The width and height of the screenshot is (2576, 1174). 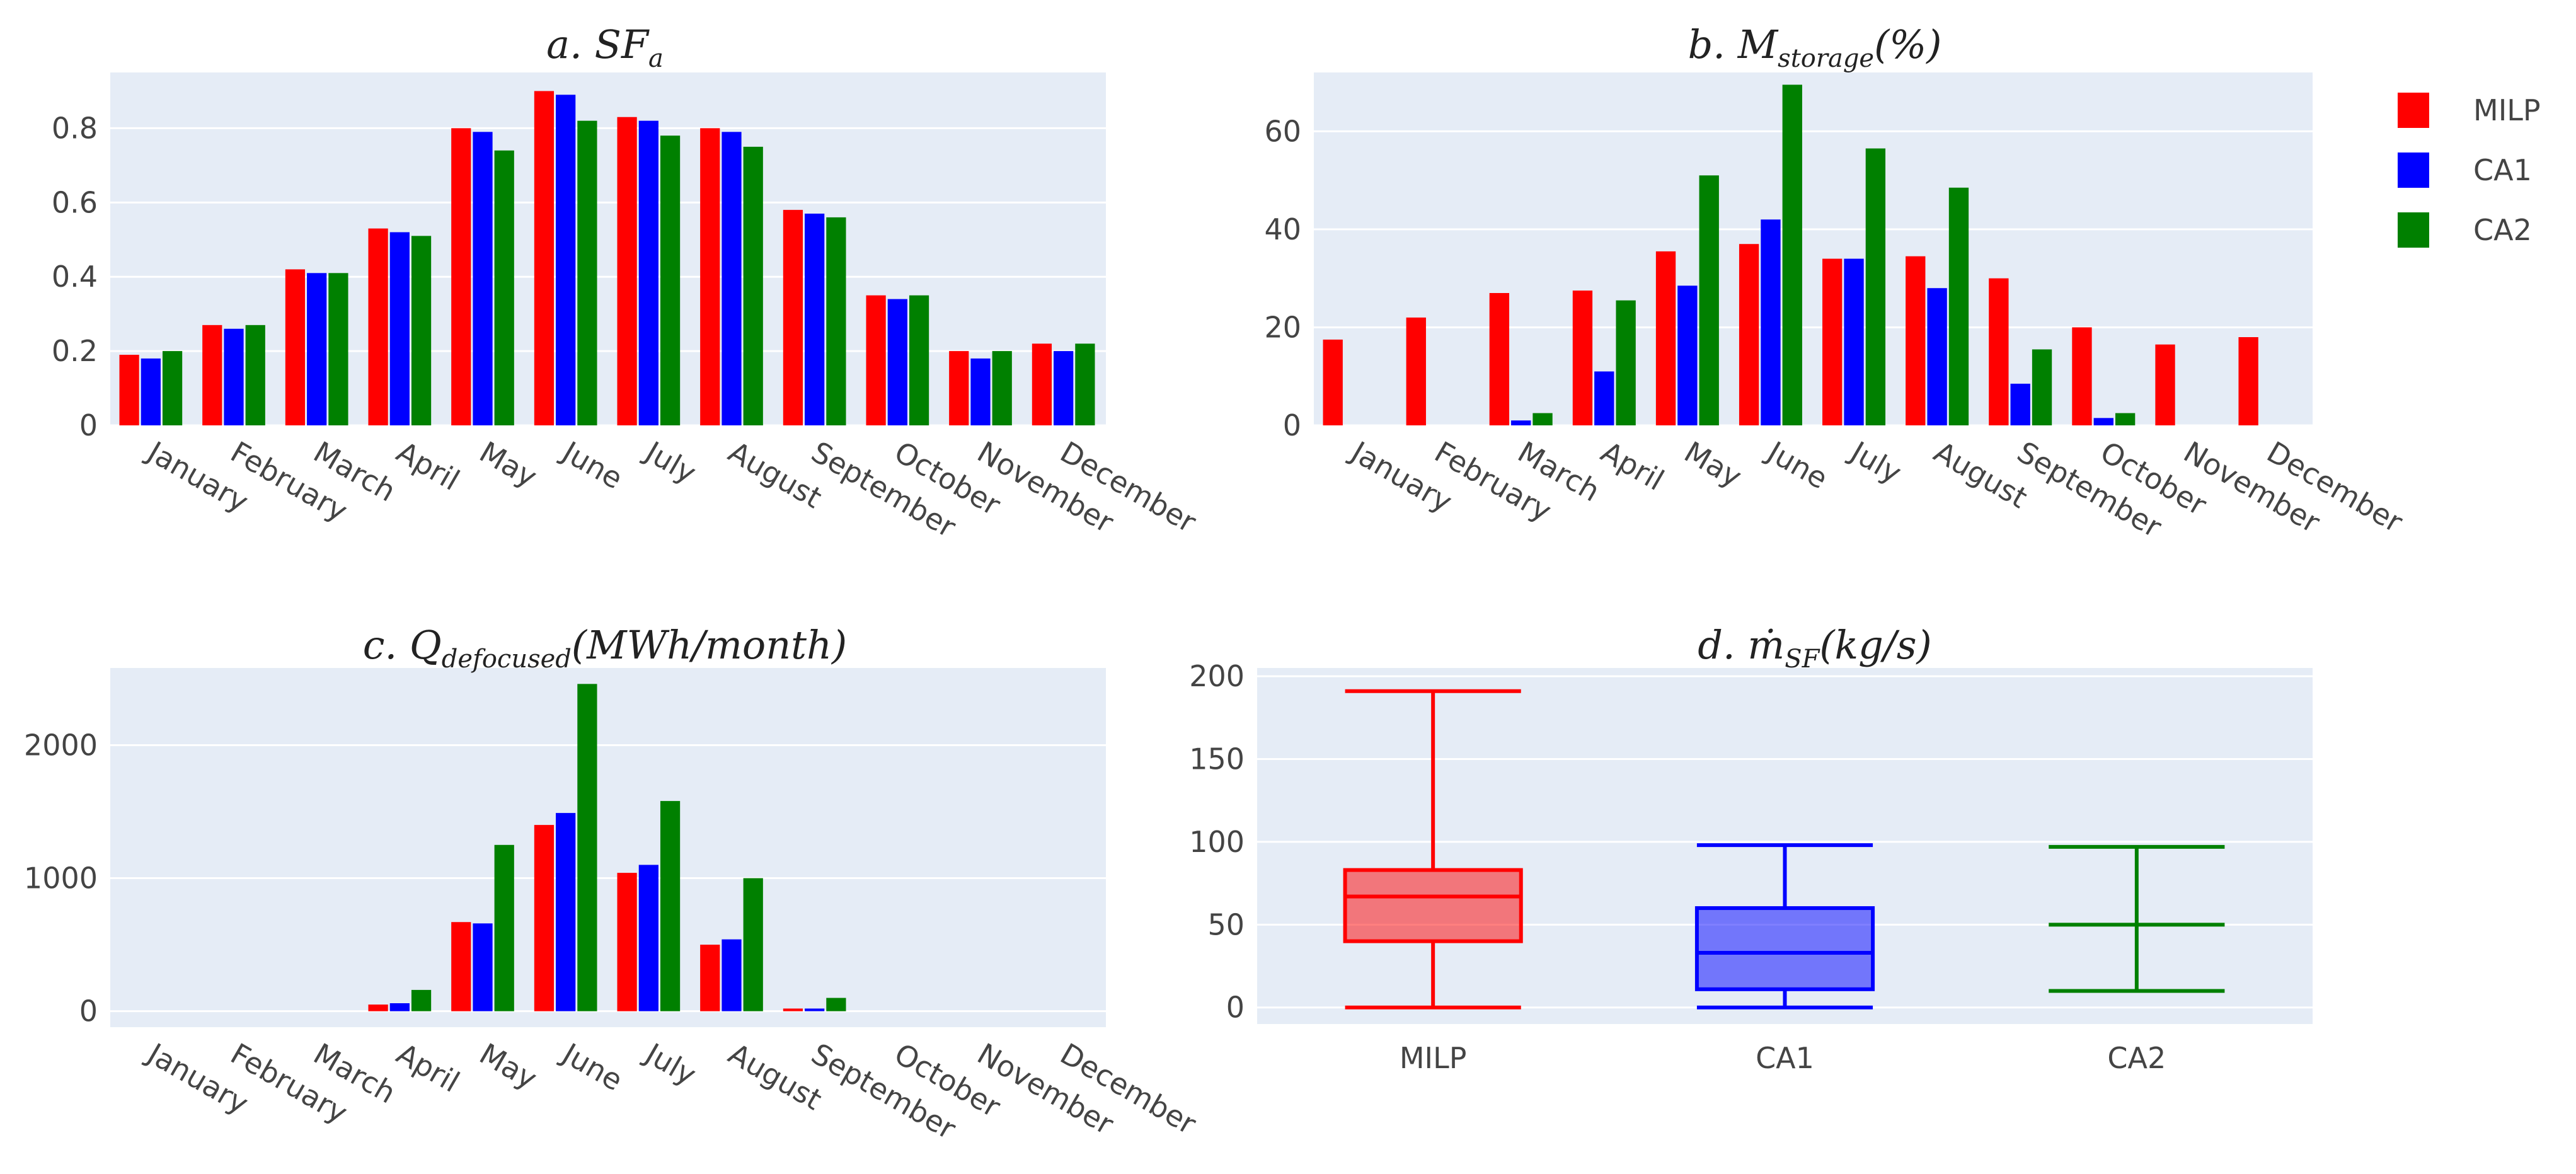 I want to click on bar-ca2-november, so click(x=1002, y=388).